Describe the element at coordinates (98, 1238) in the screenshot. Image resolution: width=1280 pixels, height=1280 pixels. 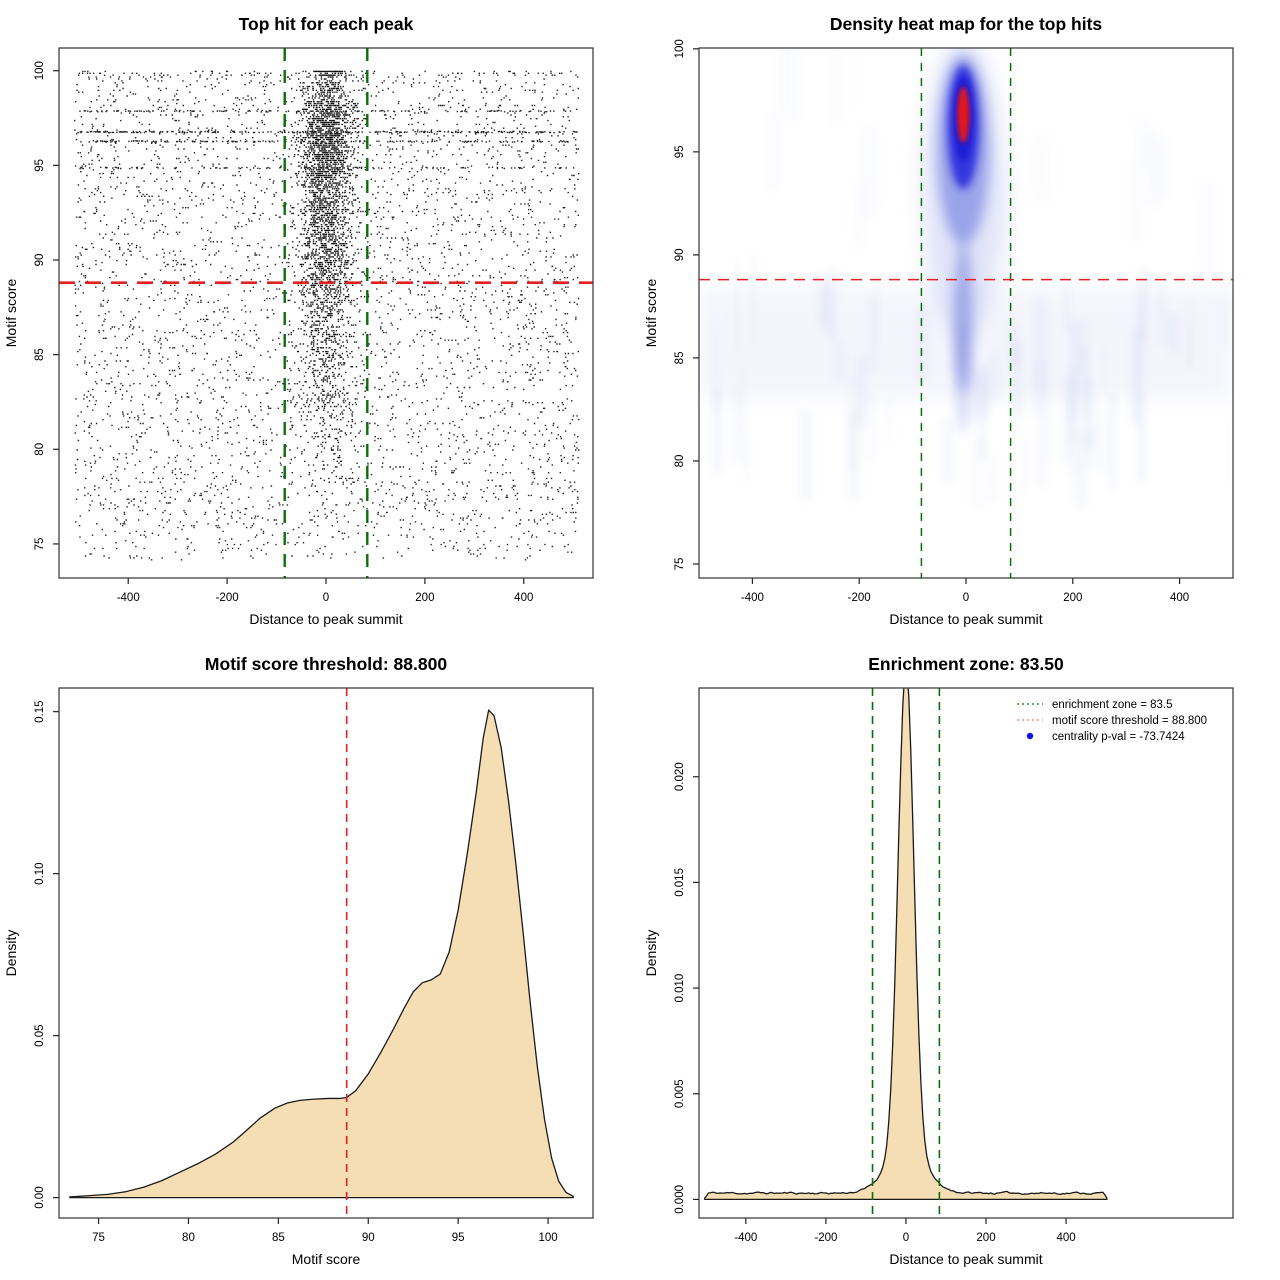
I see `x-tick-label: 75` at that location.